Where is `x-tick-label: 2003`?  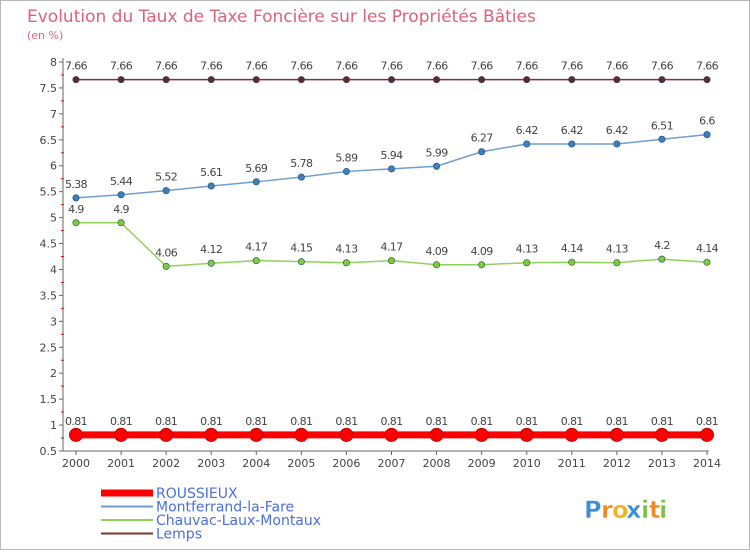 x-tick-label: 2003 is located at coordinates (211, 463).